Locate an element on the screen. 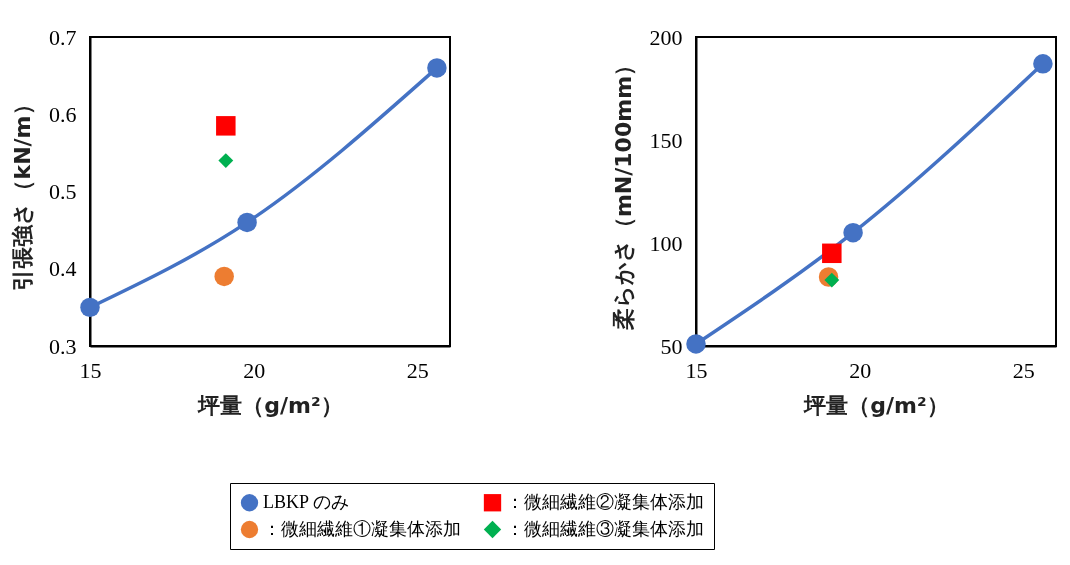  legend-label: ：微細繊維③凝集体添加 is located at coordinates (605, 528).